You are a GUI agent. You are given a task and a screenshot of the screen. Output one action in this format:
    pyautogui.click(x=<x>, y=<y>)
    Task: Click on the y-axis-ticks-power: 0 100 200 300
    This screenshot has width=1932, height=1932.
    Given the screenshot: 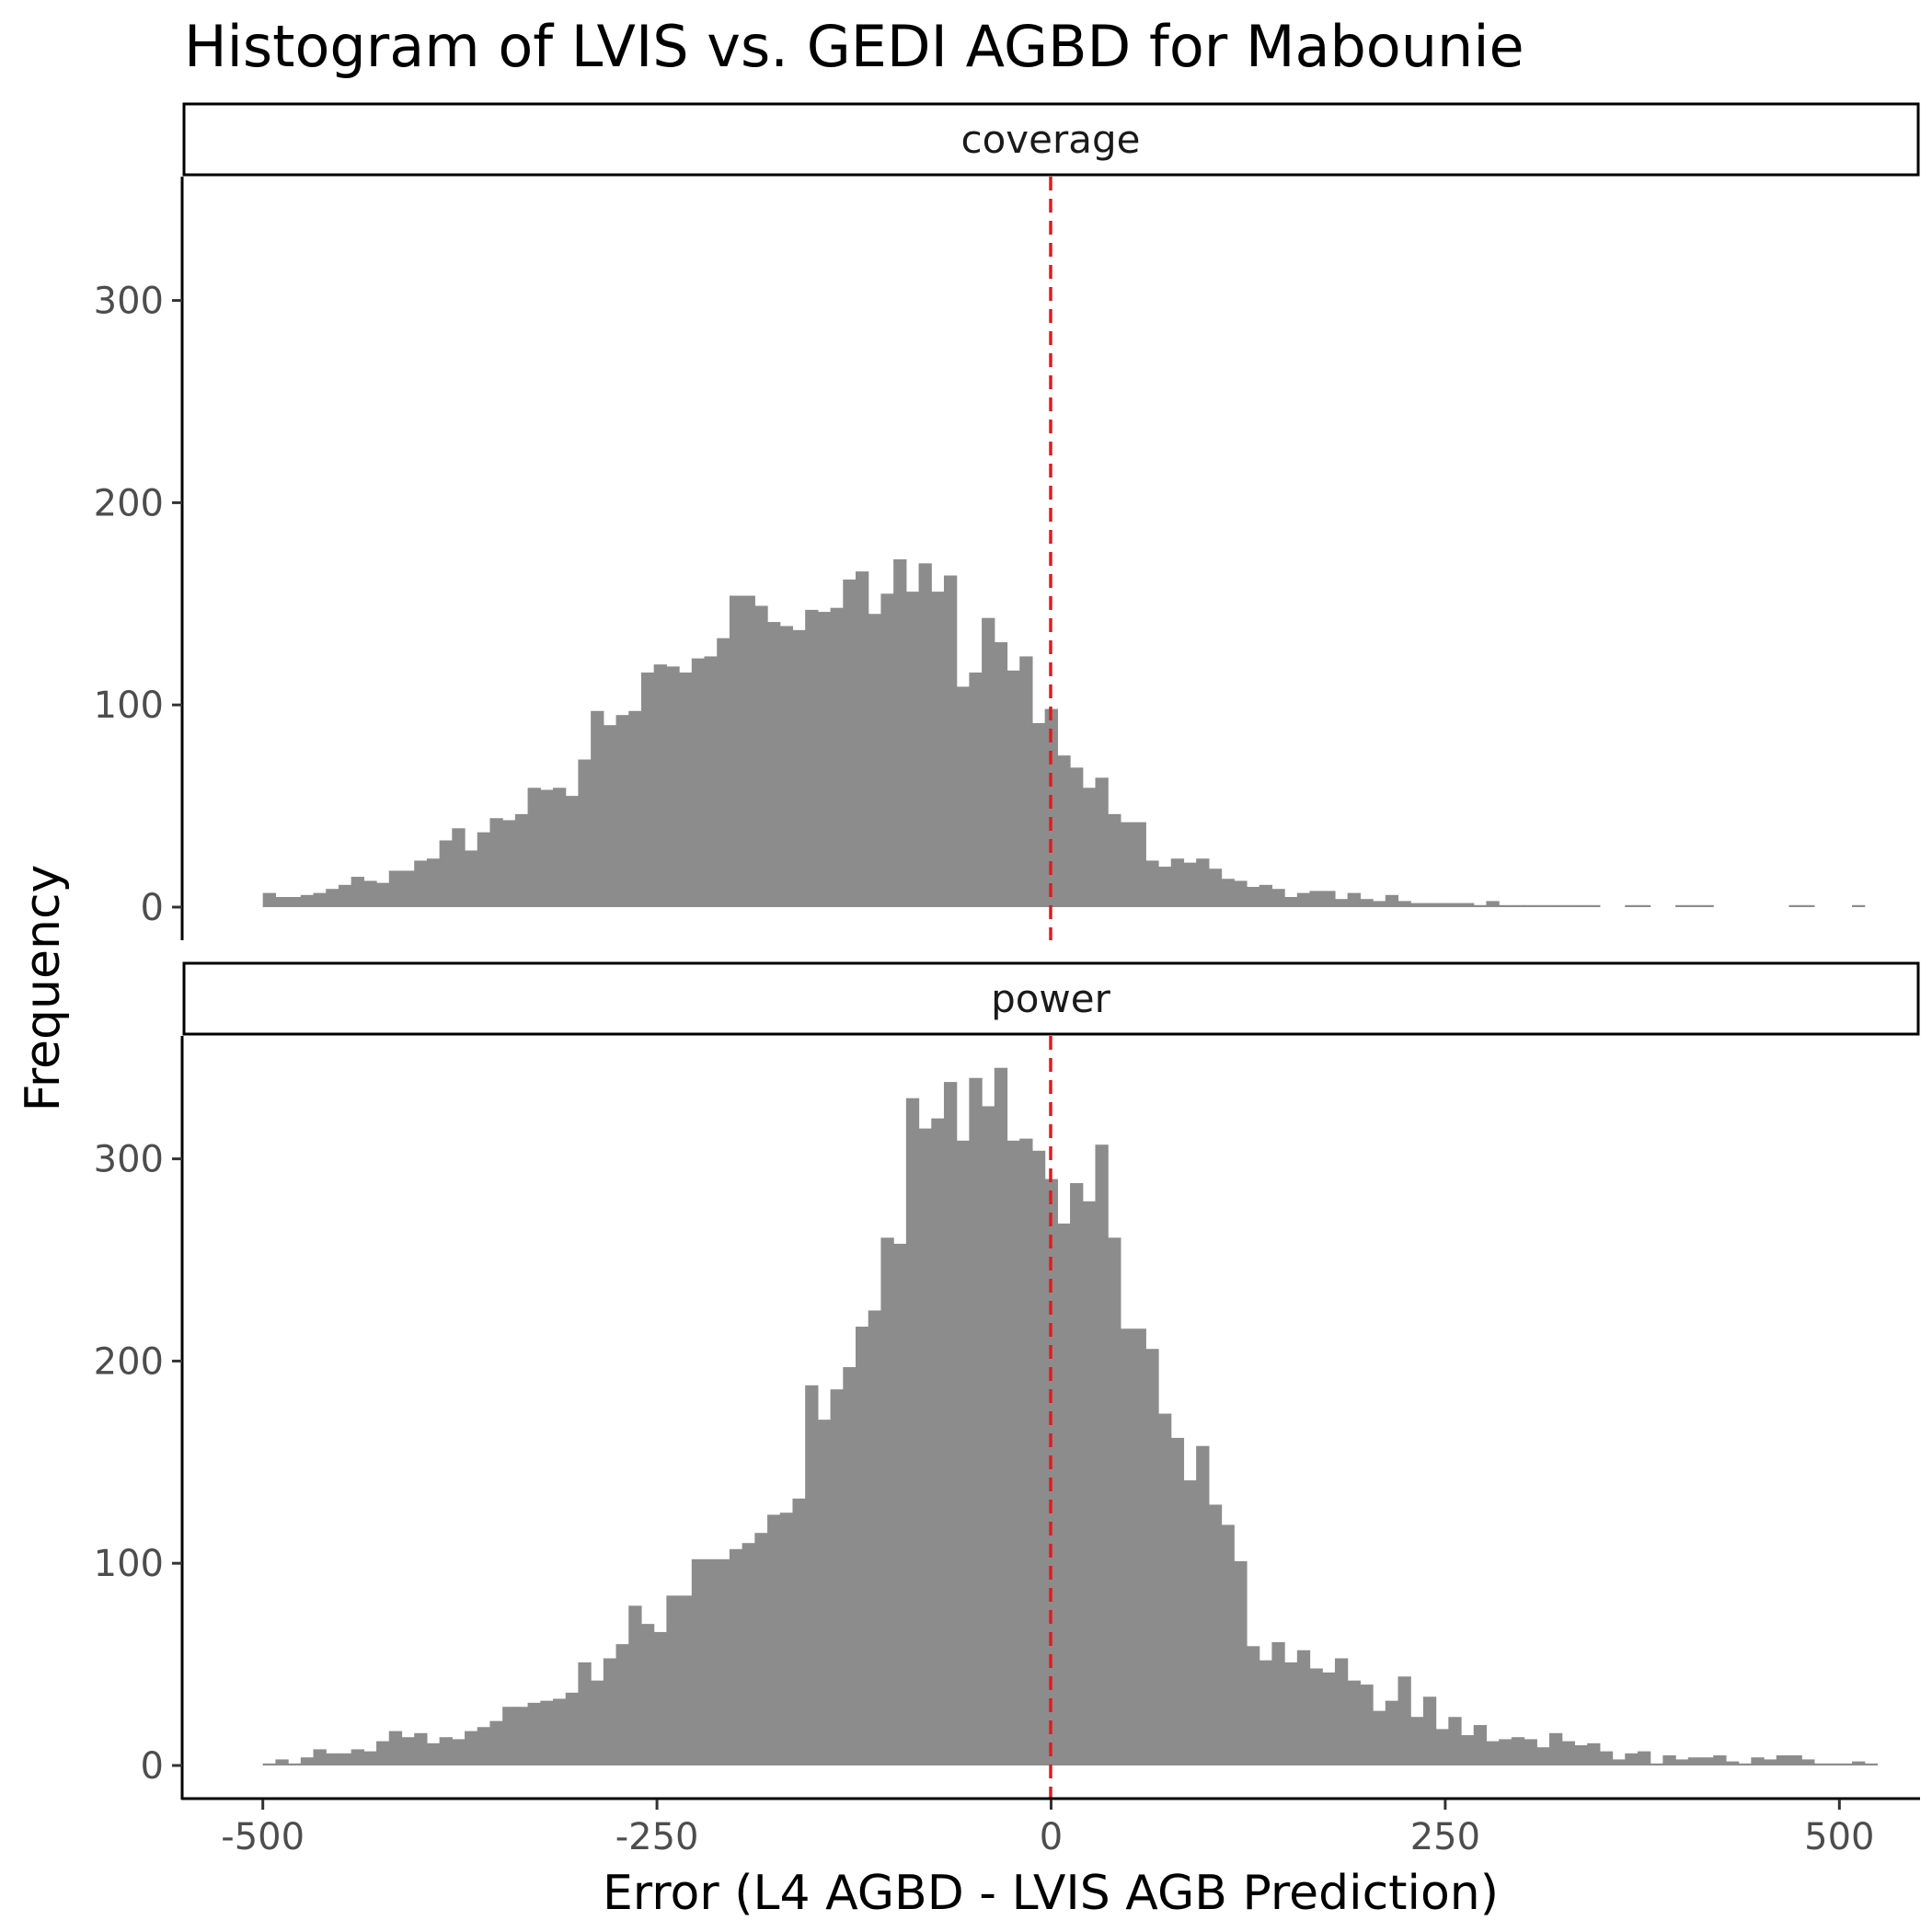 What is the action you would take?
    pyautogui.click(x=138, y=1463)
    